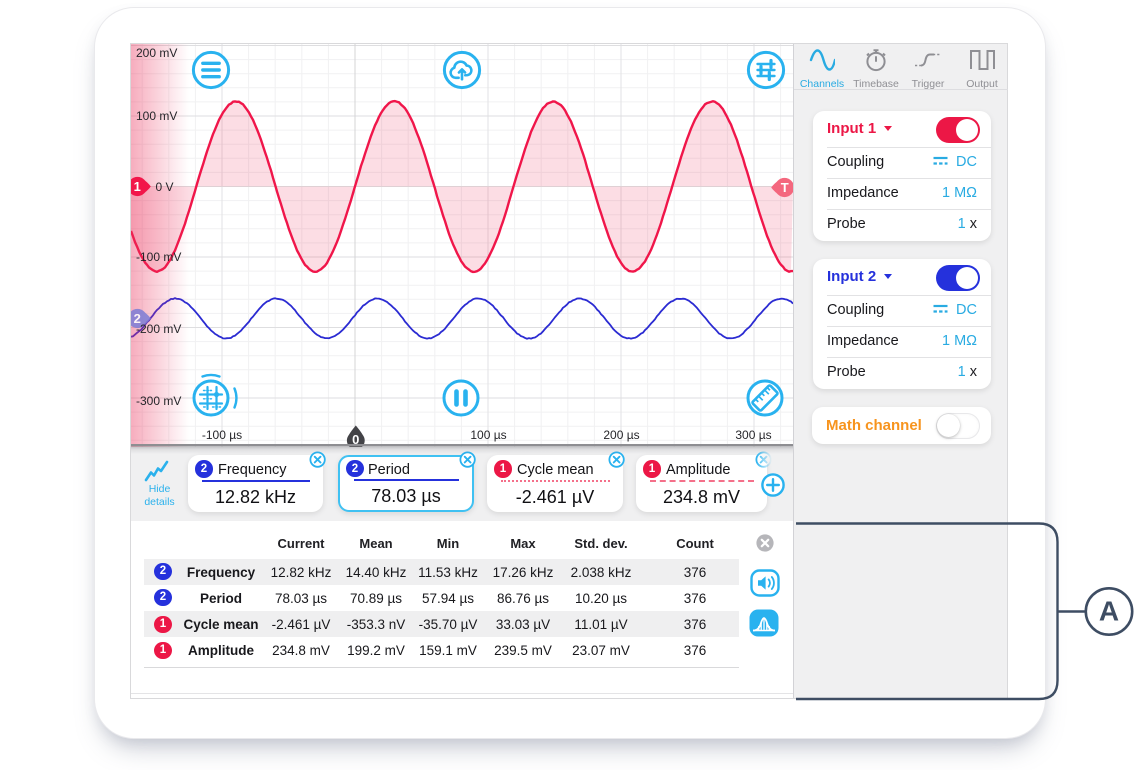 This screenshot has height=770, width=1138. I want to click on svg-text: T, so click(785, 187).